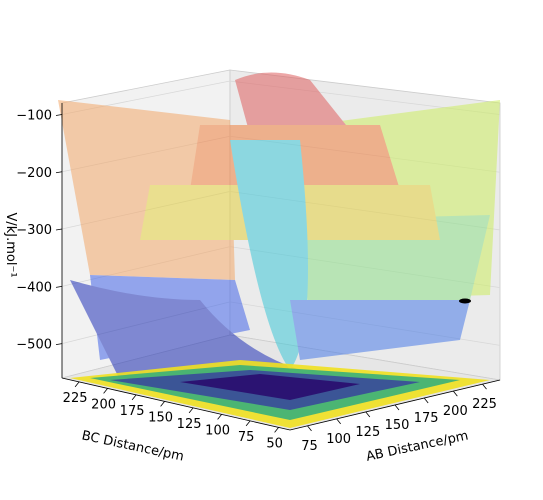 This screenshot has height=500, width=543. I want to click on y-tick-label: 200, so click(103, 404).